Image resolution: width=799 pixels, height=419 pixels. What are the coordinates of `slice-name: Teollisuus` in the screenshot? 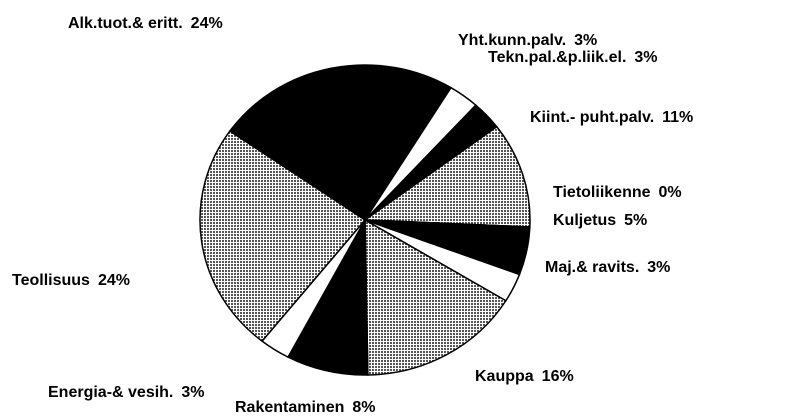 It's located at (51, 280).